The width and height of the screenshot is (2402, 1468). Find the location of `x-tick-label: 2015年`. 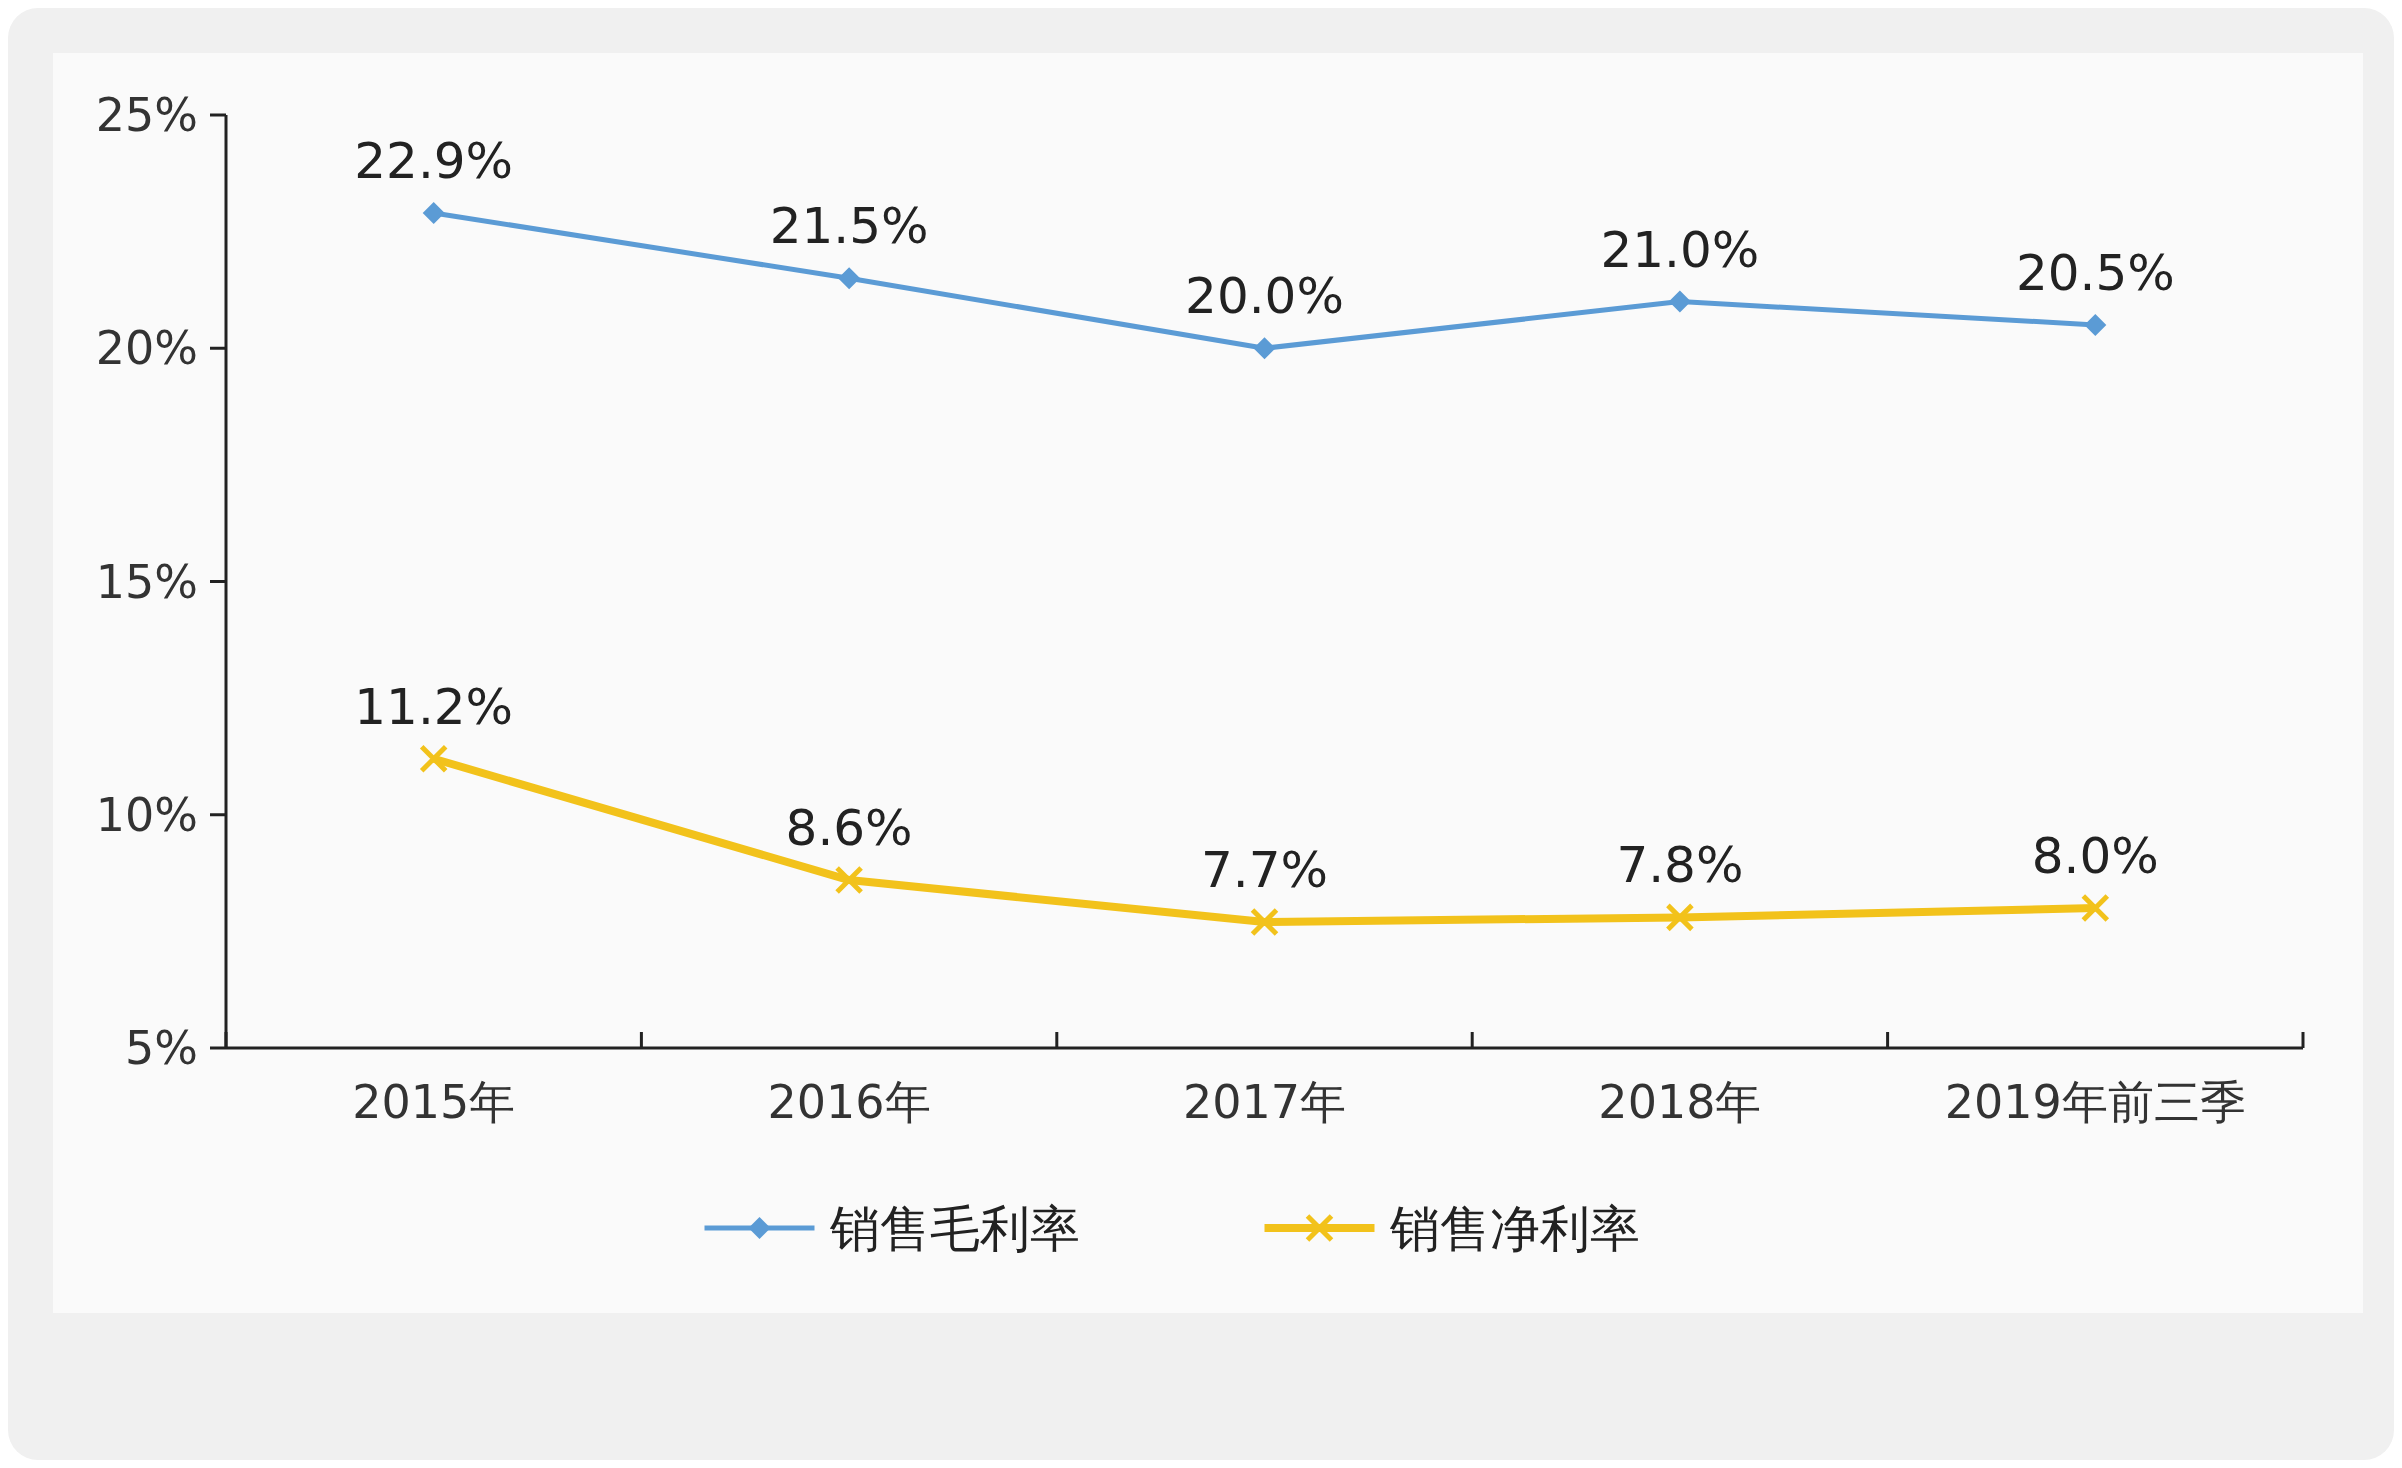

x-tick-label: 2015年 is located at coordinates (434, 1102).